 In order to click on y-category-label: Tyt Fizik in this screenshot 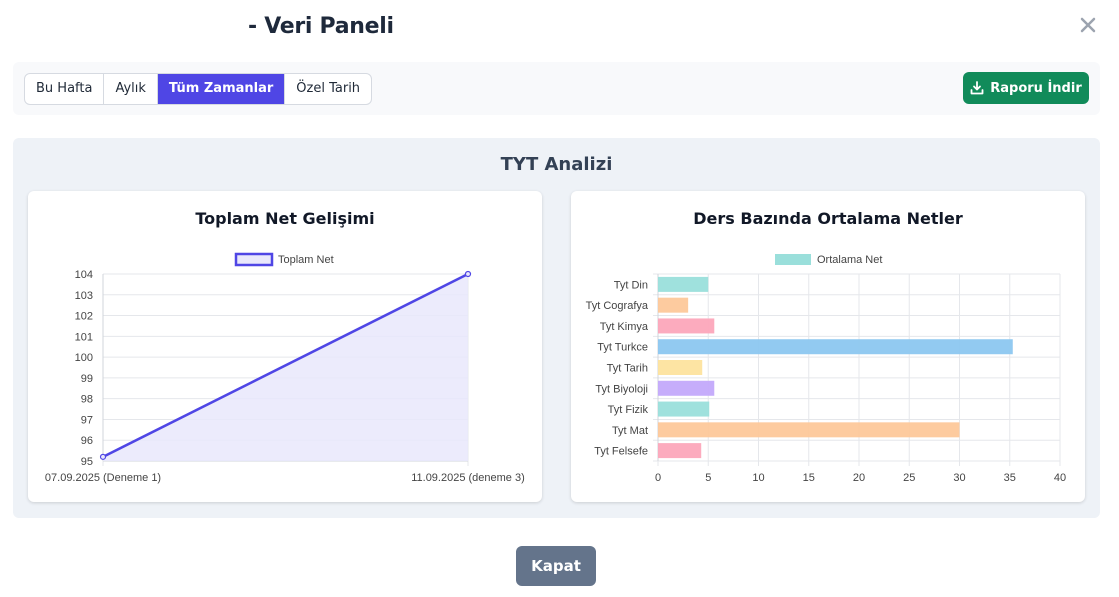, I will do `click(628, 410)`.